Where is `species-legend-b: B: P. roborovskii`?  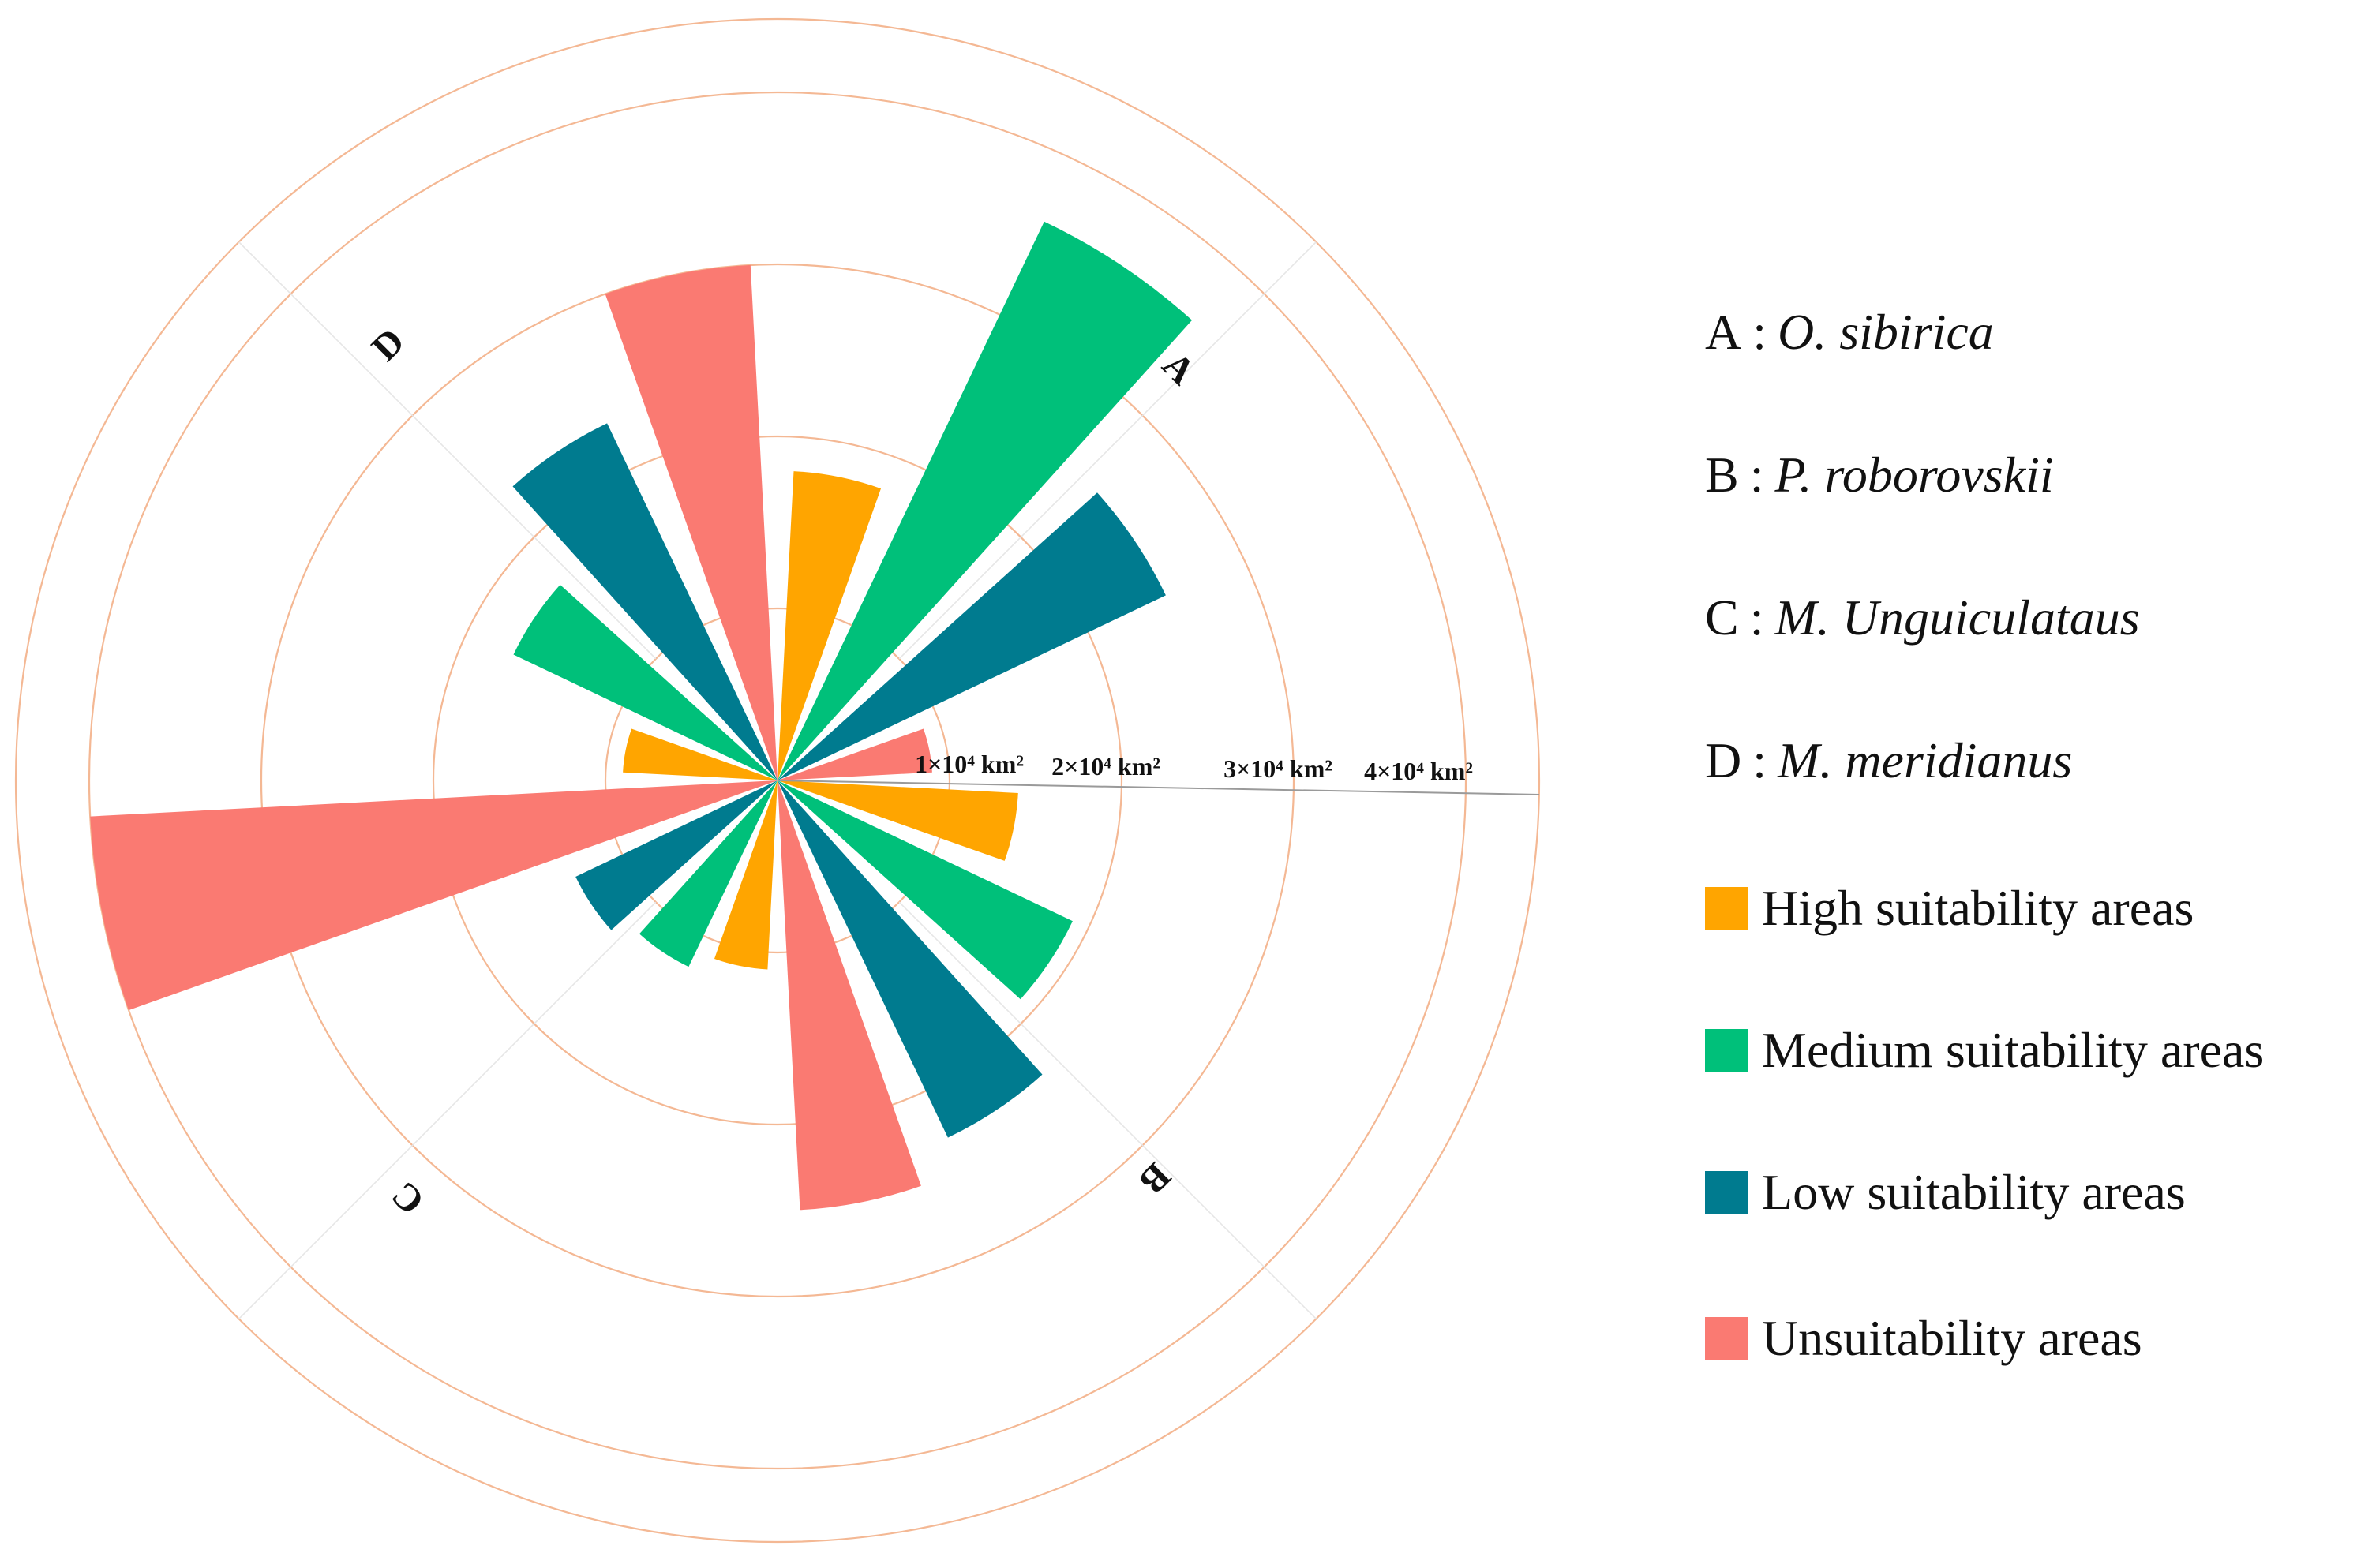
species-legend-b: B: P. roborovskii is located at coordinates (2029, 474).